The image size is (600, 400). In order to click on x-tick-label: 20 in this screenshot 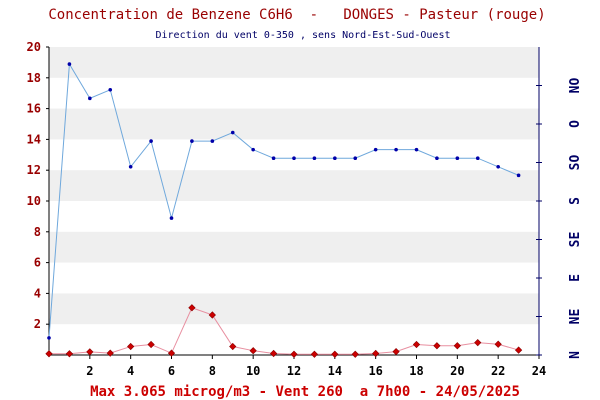, I will do `click(457, 371)`.